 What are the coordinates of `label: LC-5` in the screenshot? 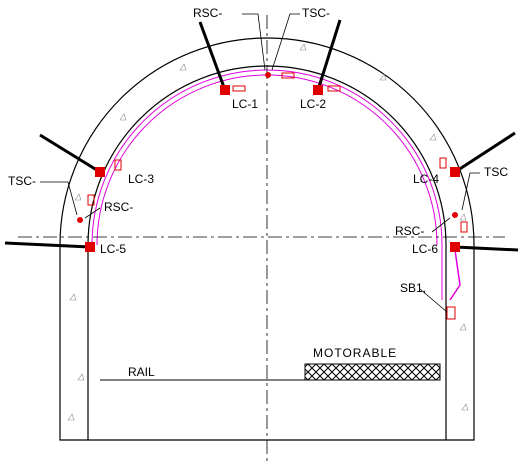 It's located at (113, 249).